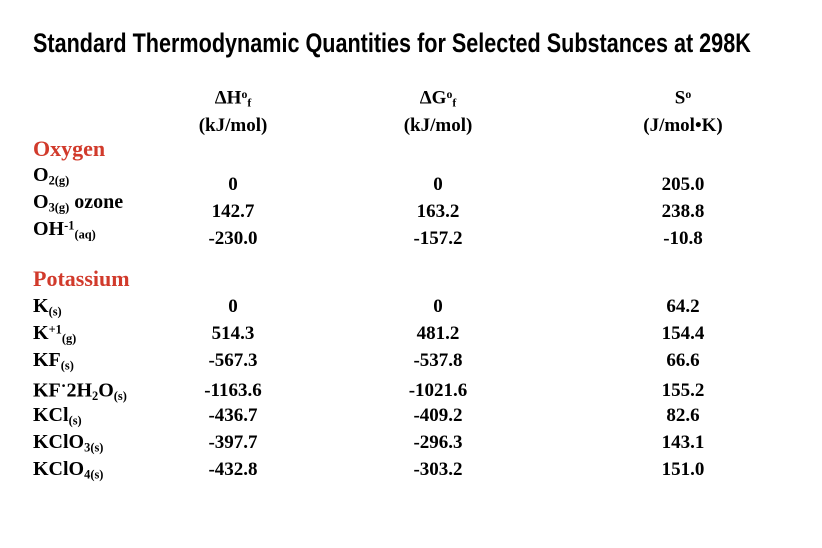  Describe the element at coordinates (411, 280) in the screenshot. I see `section-header-potassium: Potassium` at that location.